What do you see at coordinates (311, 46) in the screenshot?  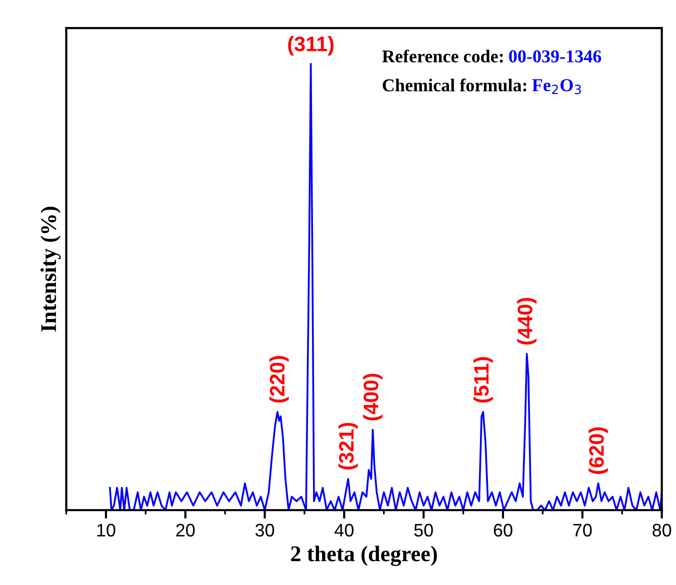 I see `annotation: (311)` at bounding box center [311, 46].